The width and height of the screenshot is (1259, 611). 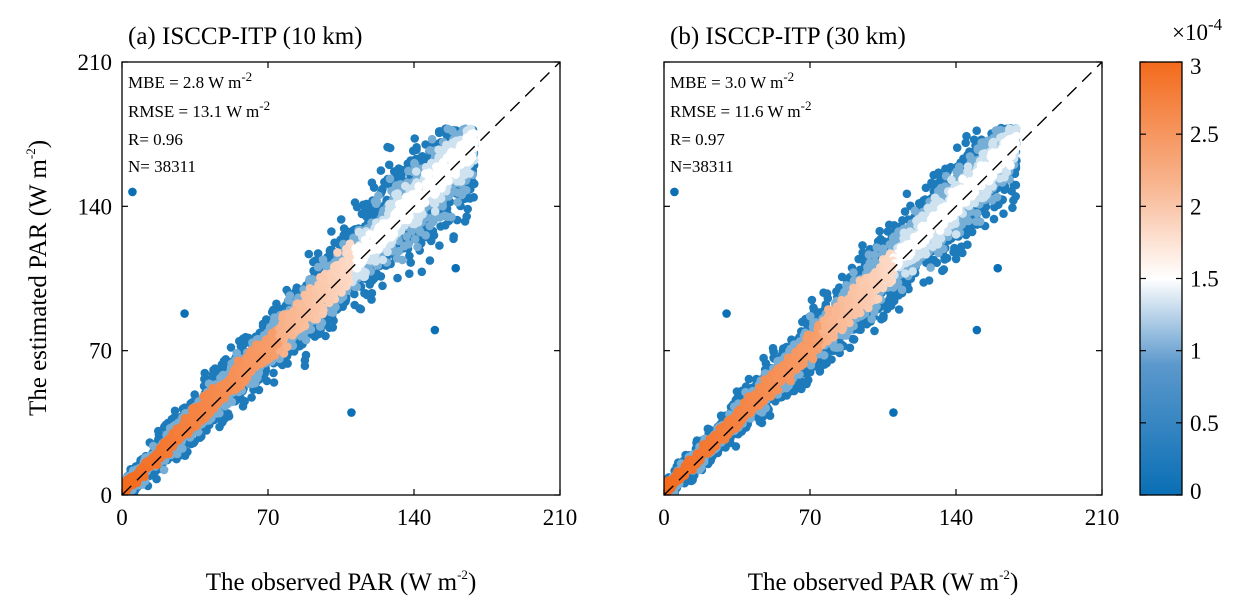 I want to click on panel-a-title: (a) ISCCP-ITP (10 km), so click(x=245, y=36).